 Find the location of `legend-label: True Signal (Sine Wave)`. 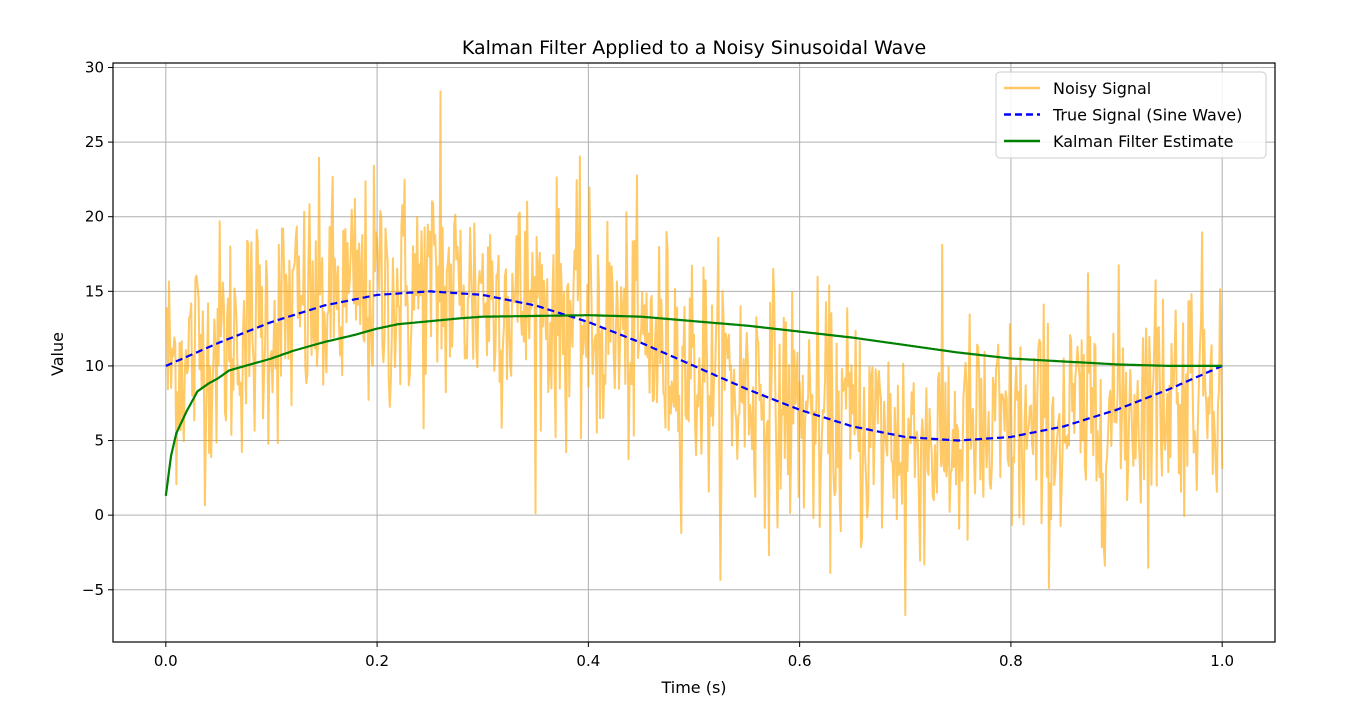

legend-label: True Signal (Sine Wave) is located at coordinates (1147, 115).